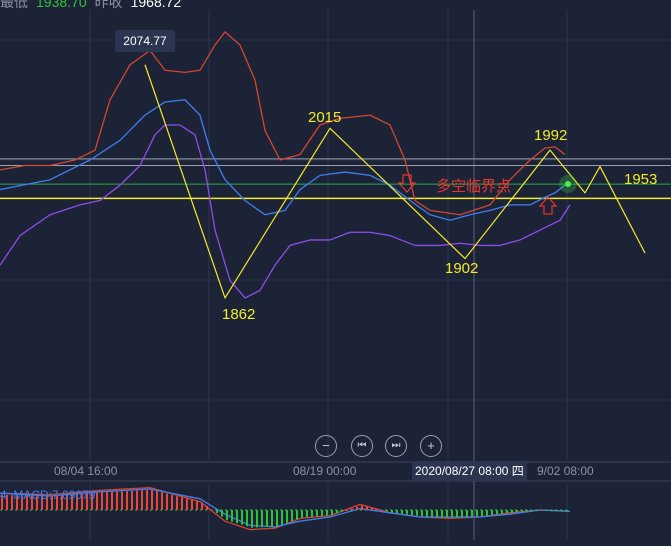 This screenshot has height=546, width=671. I want to click on critical-point-label: 多空临界点, so click(474, 186).